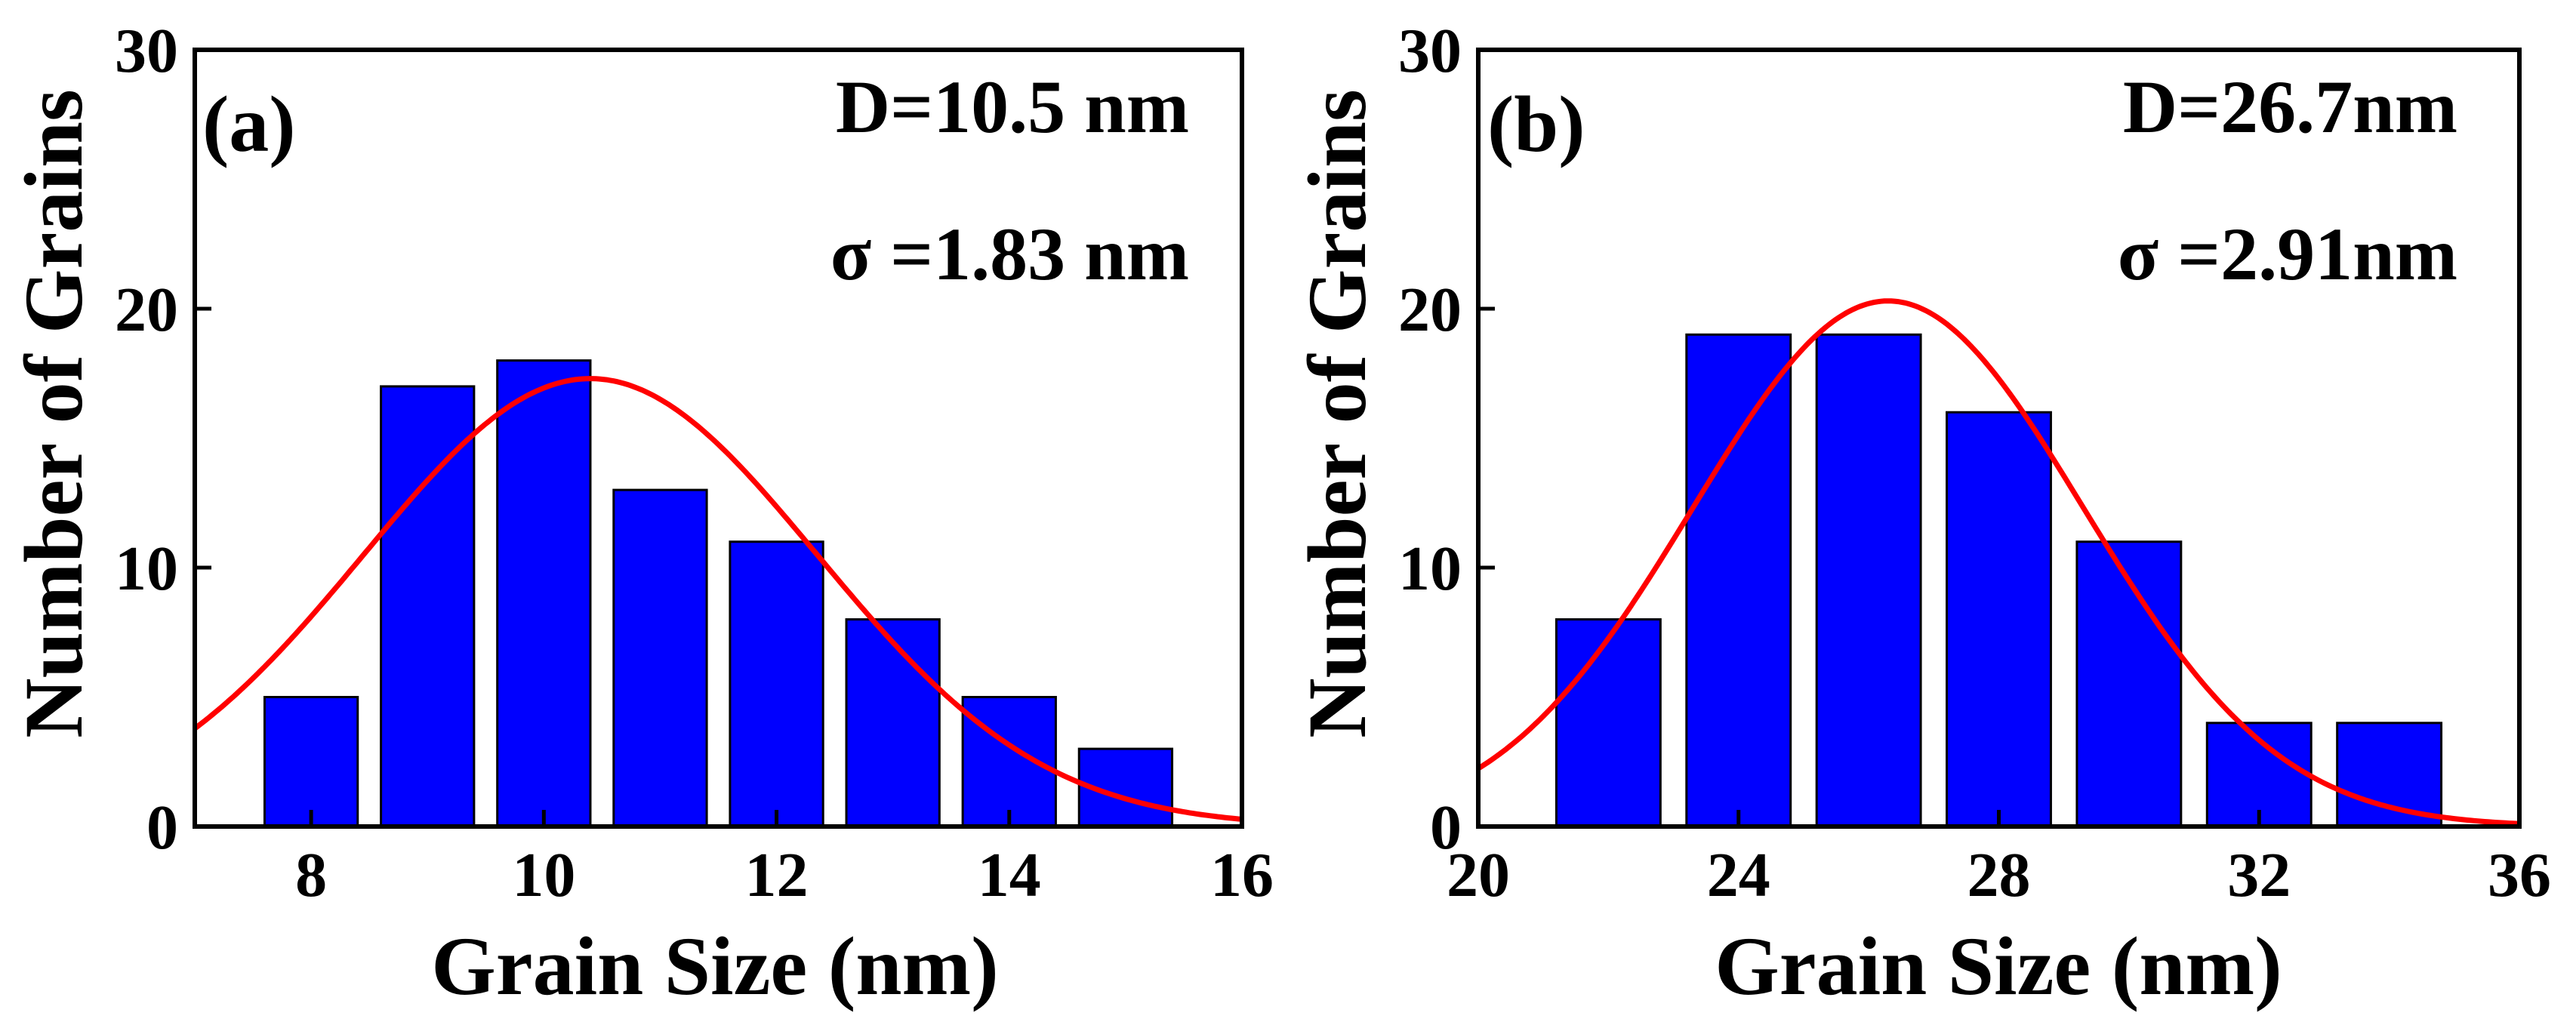 The width and height of the screenshot is (2576, 1022). What do you see at coordinates (163, 439) in the screenshot?
I see `y-axis-ticks-a: 0 10 20 30` at bounding box center [163, 439].